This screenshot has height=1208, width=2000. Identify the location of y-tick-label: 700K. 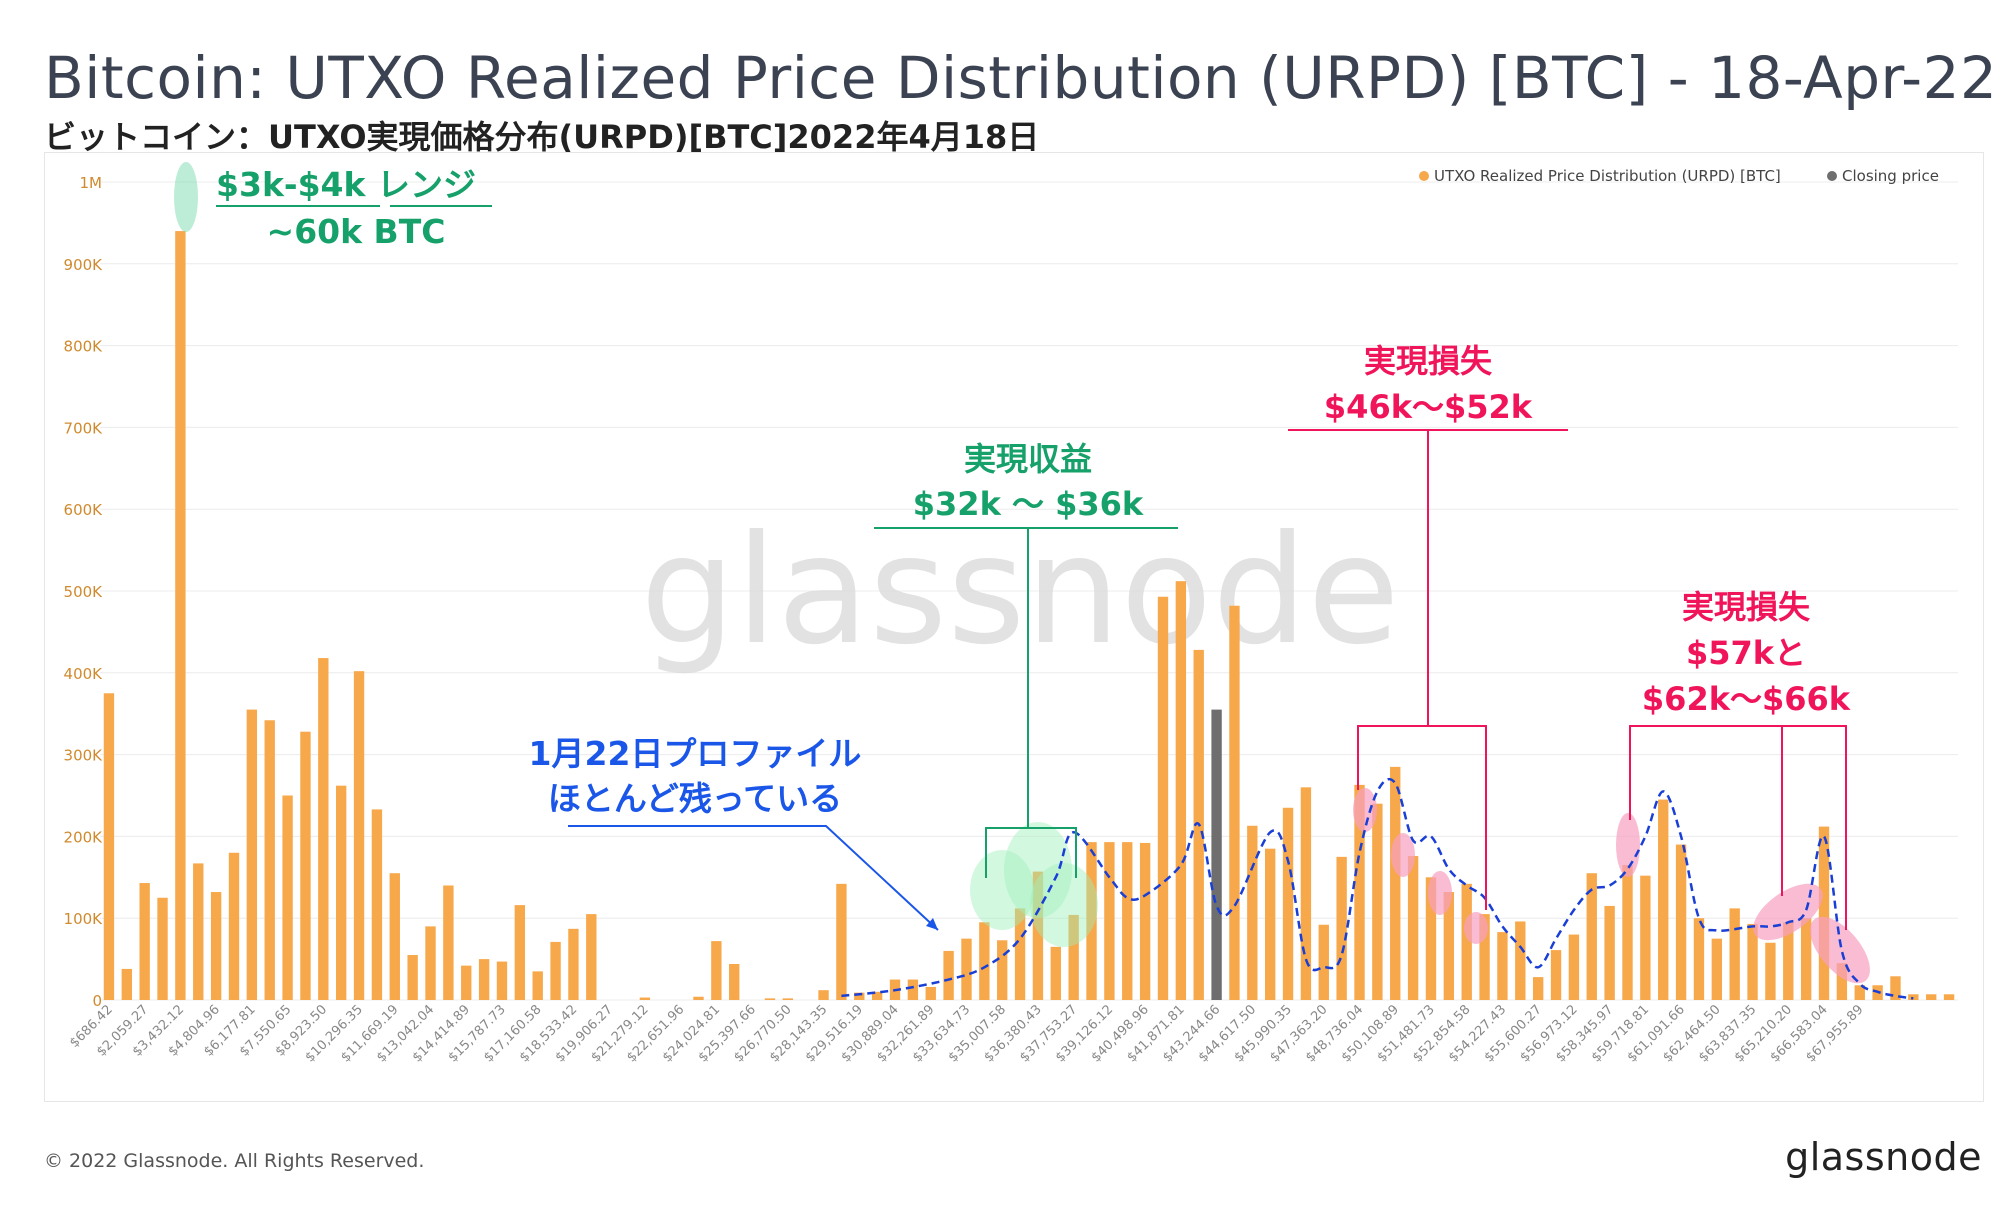
(84, 428).